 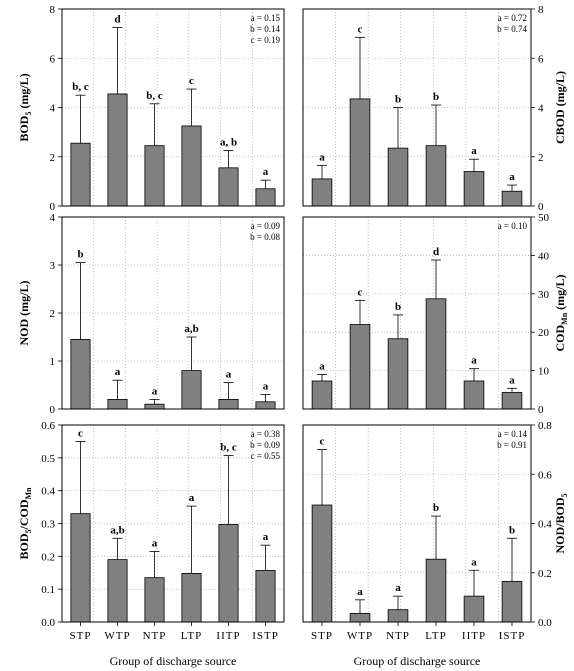 I want to click on stat-annotation: b = 0.09, so click(x=265, y=445).